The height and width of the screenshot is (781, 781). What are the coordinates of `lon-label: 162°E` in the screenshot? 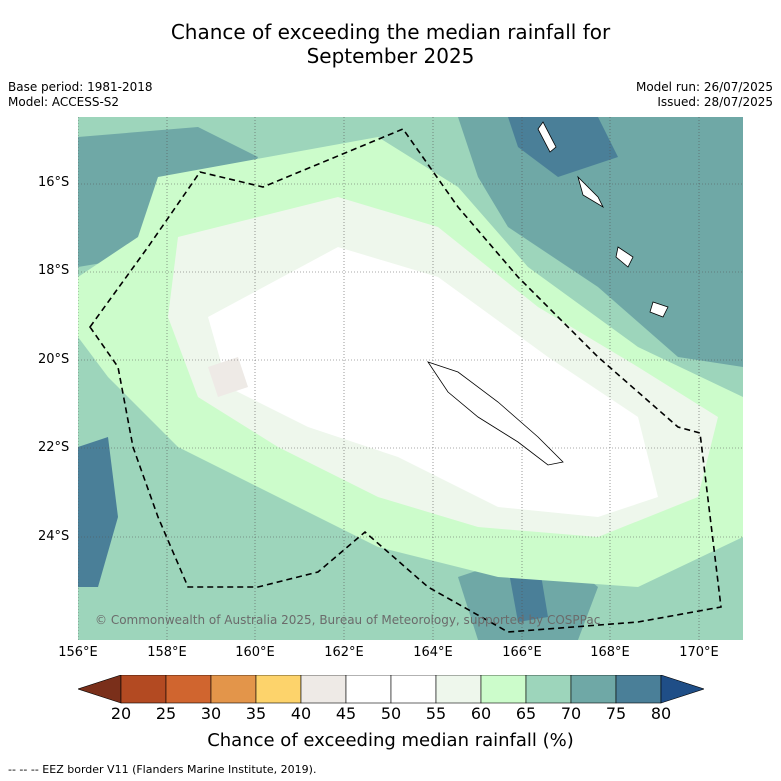 It's located at (344, 652).